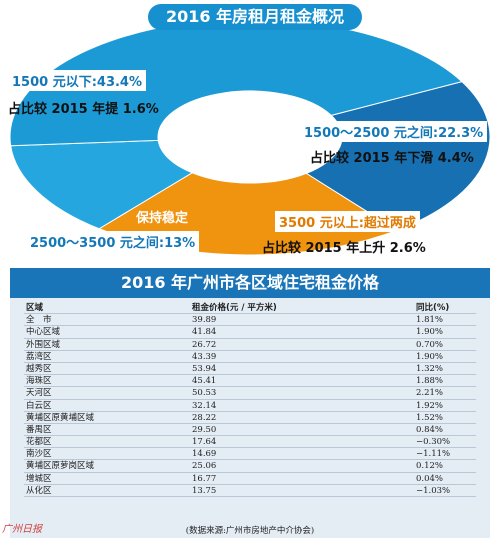  I want to click on cell-district: 从化区, so click(39, 490).